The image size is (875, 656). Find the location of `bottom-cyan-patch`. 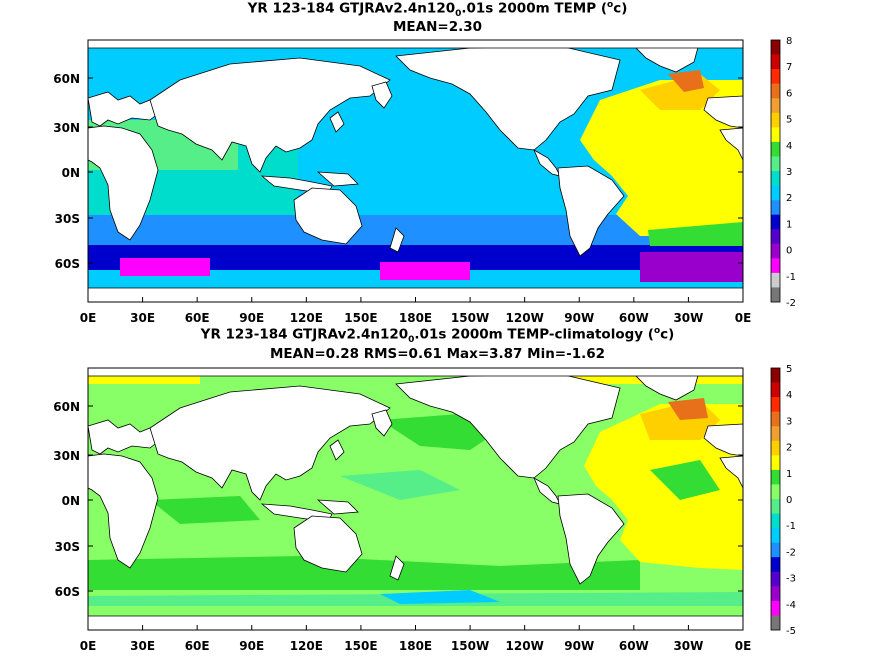

bottom-cyan-patch is located at coordinates (400, 485).